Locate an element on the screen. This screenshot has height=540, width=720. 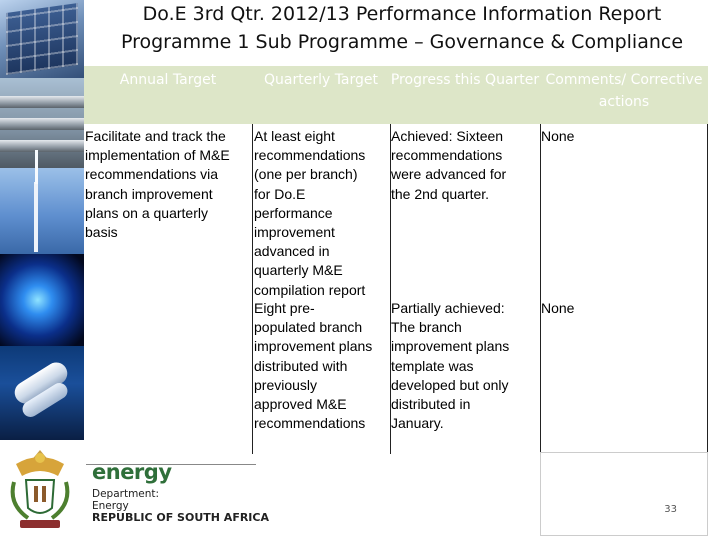
header-annual-target: Annual Target is located at coordinates (168, 80).